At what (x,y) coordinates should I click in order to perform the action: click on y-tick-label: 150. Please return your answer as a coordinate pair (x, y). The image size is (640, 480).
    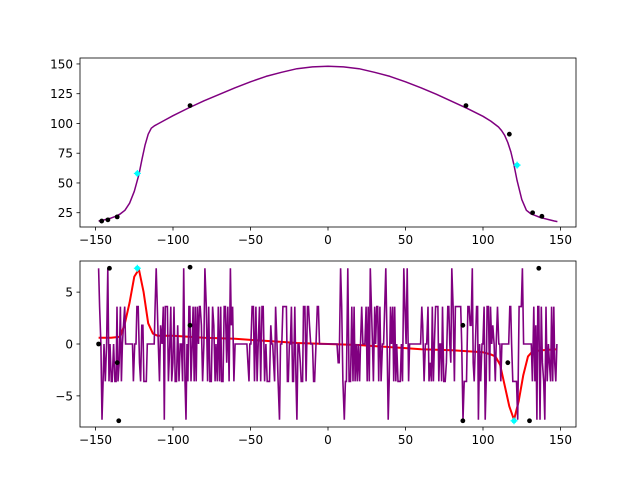
    Looking at the image, I should click on (61, 64).